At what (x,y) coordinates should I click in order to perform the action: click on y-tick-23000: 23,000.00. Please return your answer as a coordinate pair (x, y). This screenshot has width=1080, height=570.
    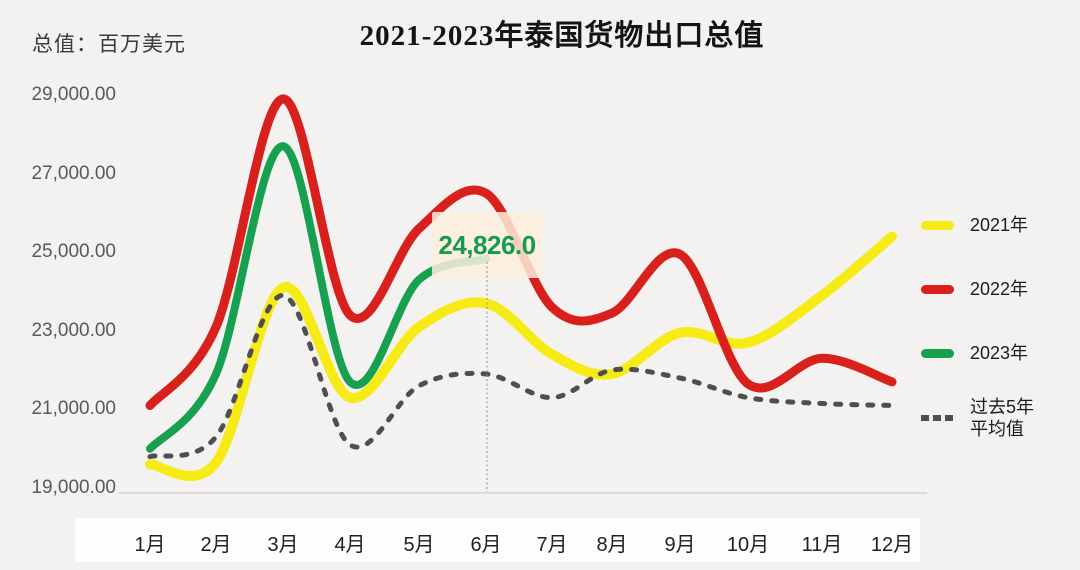
    Looking at the image, I should click on (73, 330).